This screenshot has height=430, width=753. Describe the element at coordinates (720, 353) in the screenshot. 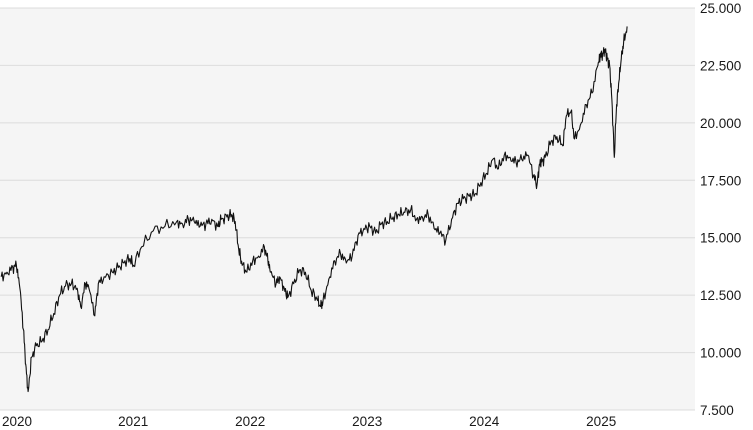

I see `y-tick-label: 10.000` at that location.